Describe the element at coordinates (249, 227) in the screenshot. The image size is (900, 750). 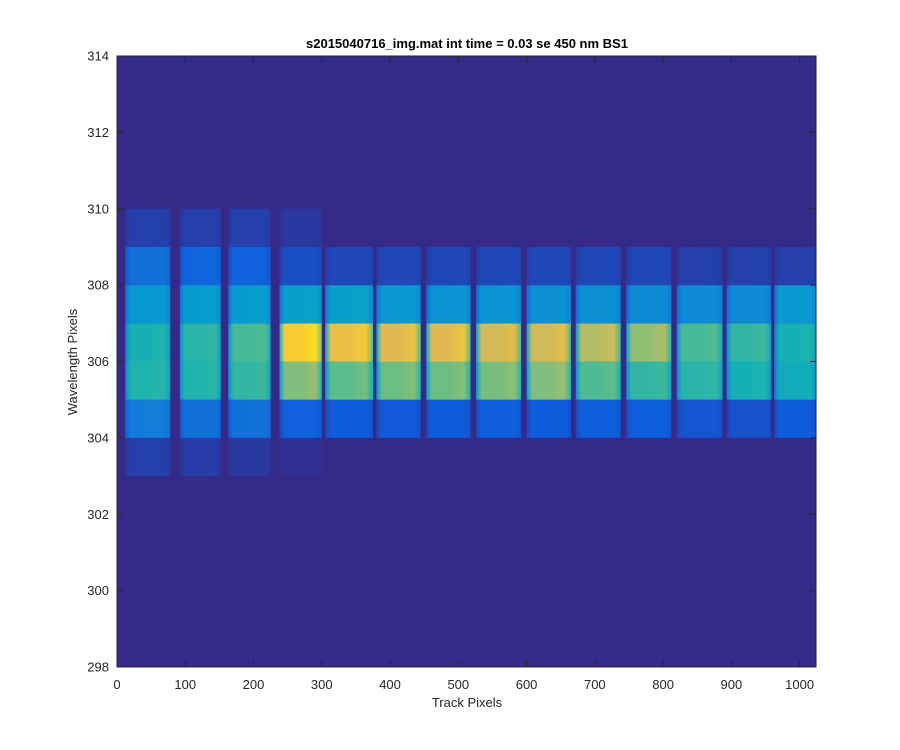
I see `heatmap-cell-row6-seg2` at that location.